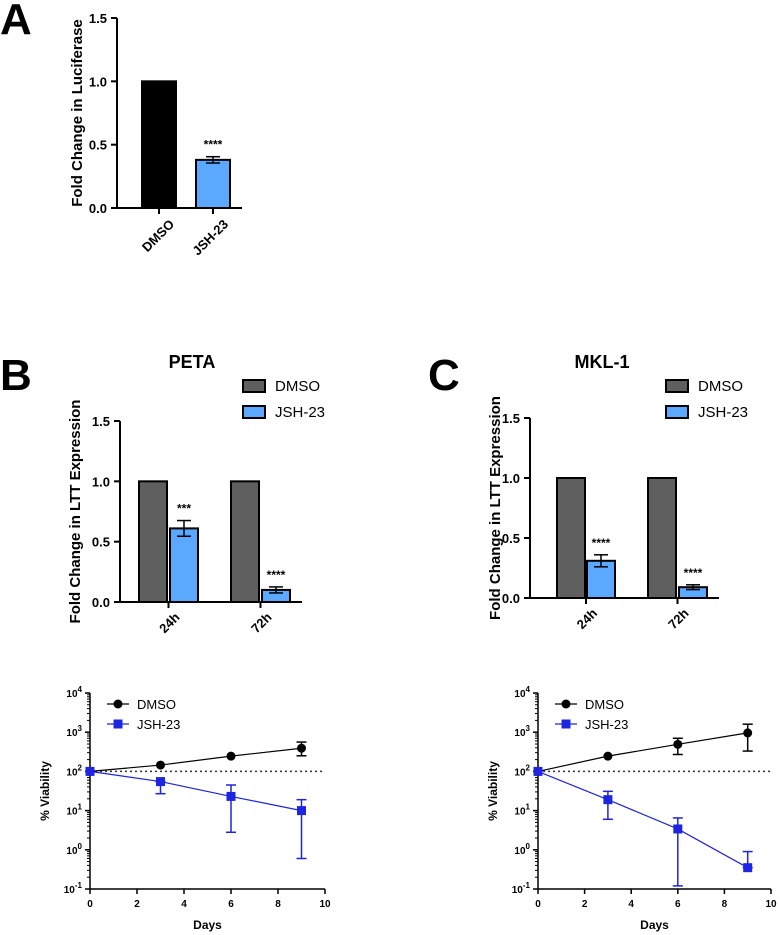 This screenshot has width=780, height=935. What do you see at coordinates (654, 925) in the screenshot?
I see `x-axis-label: Days` at bounding box center [654, 925].